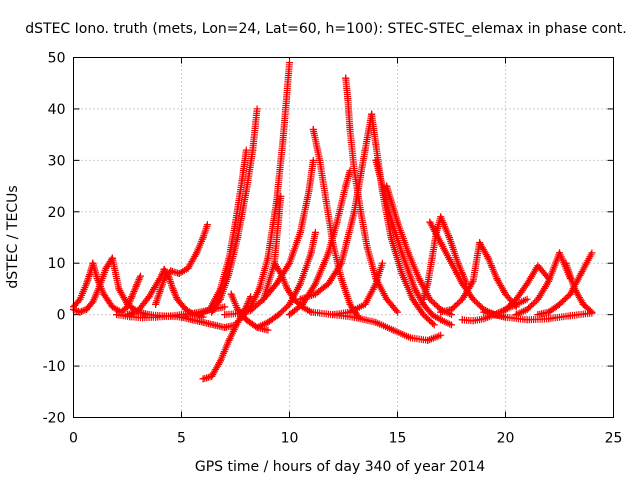 The height and width of the screenshot is (480, 640). I want to click on x-tick-label: 0, so click(73, 439).